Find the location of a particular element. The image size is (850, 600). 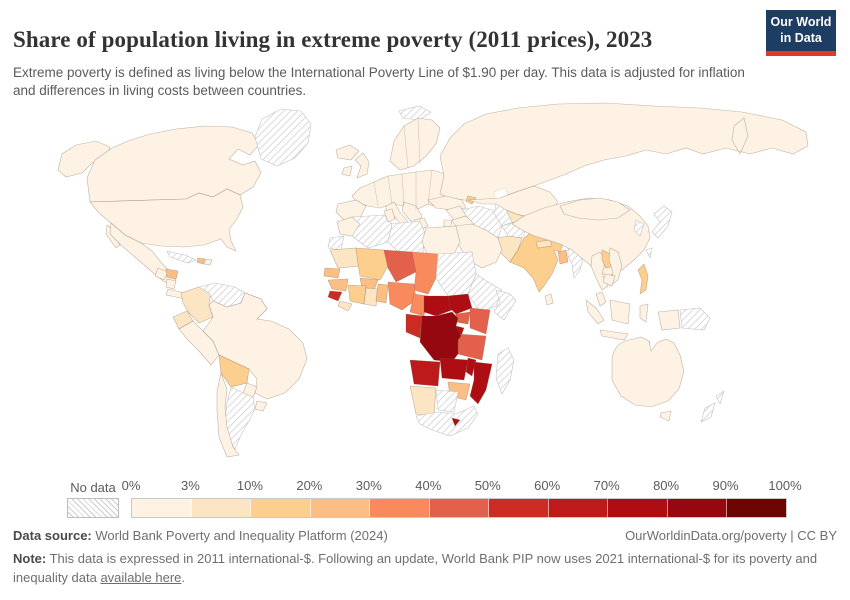

country-gabon-congo is located at coordinates (414, 326).